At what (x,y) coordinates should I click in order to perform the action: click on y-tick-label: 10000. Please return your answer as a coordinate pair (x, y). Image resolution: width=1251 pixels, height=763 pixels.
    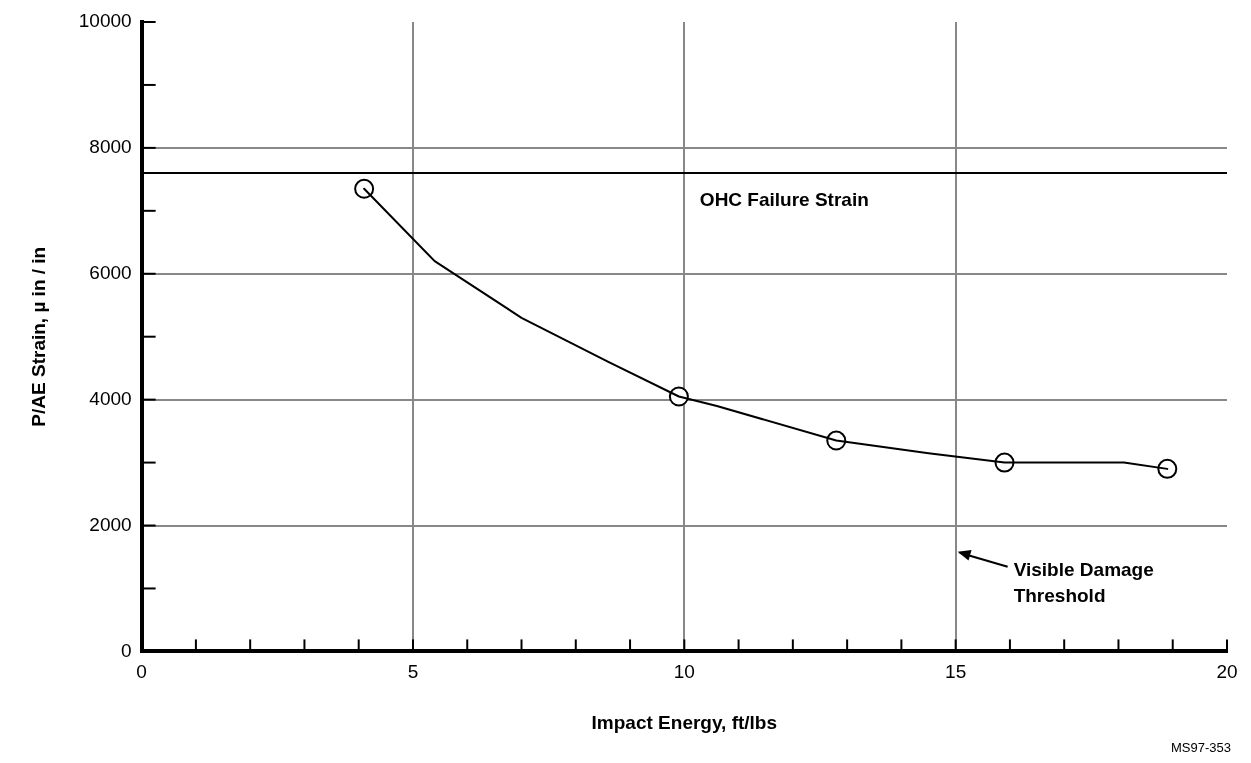
    Looking at the image, I should click on (105, 21).